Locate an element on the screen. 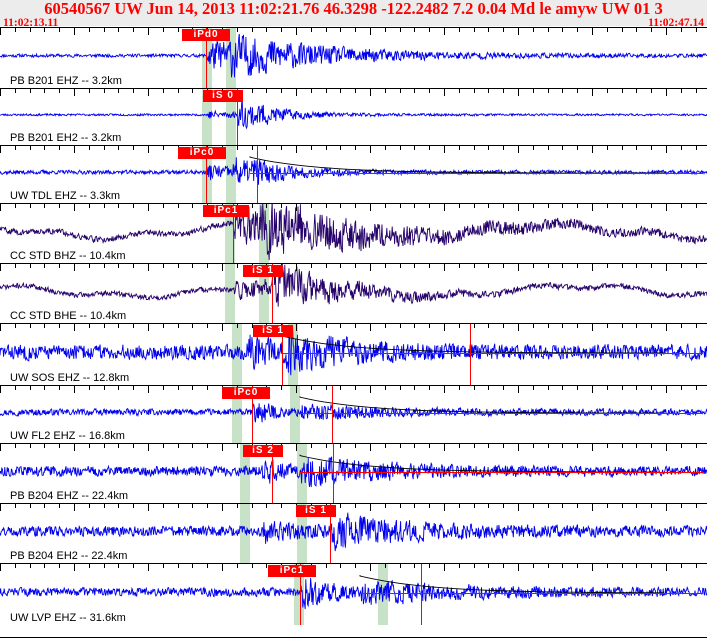 Image resolution: width=707 pixels, height=638 pixels. time-axis-ticks is located at coordinates (353, 207).